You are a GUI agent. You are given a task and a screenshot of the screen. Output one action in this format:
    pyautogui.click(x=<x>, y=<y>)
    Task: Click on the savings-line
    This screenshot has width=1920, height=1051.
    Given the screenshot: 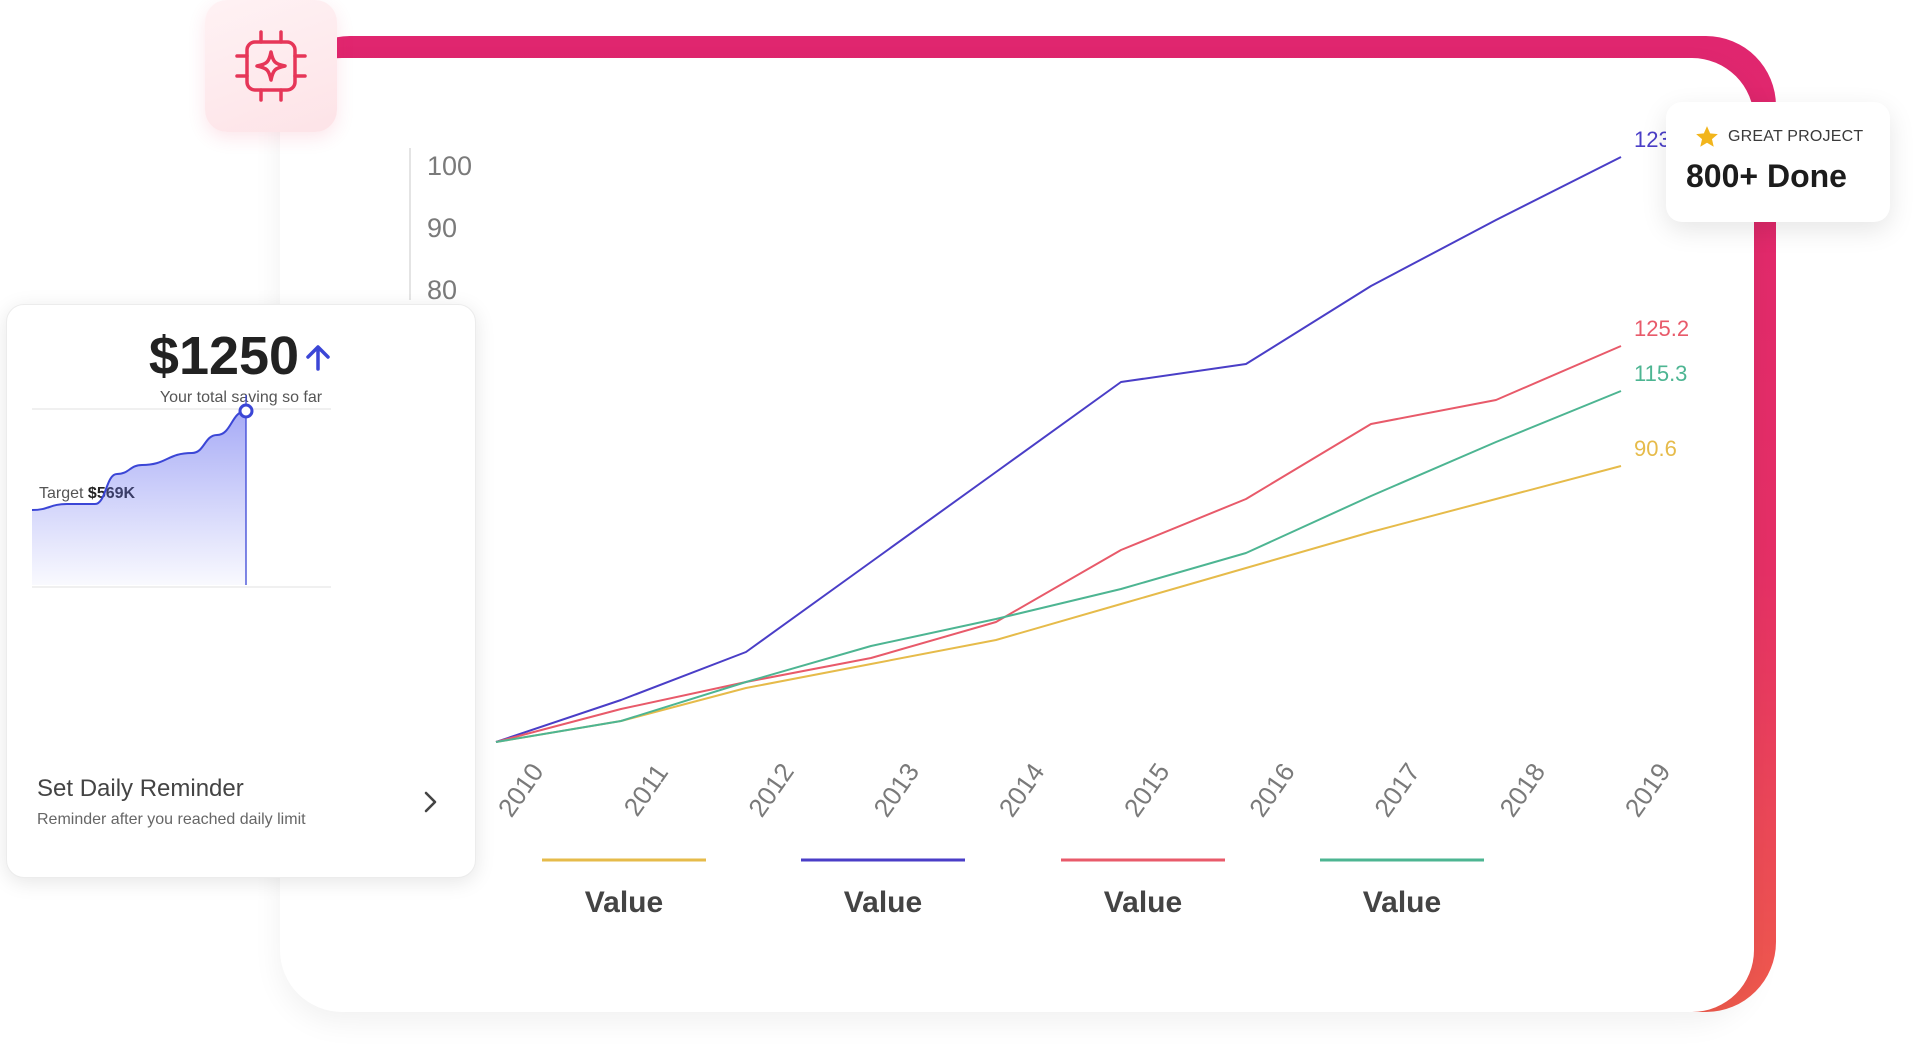 What is the action you would take?
    pyautogui.click(x=139, y=460)
    